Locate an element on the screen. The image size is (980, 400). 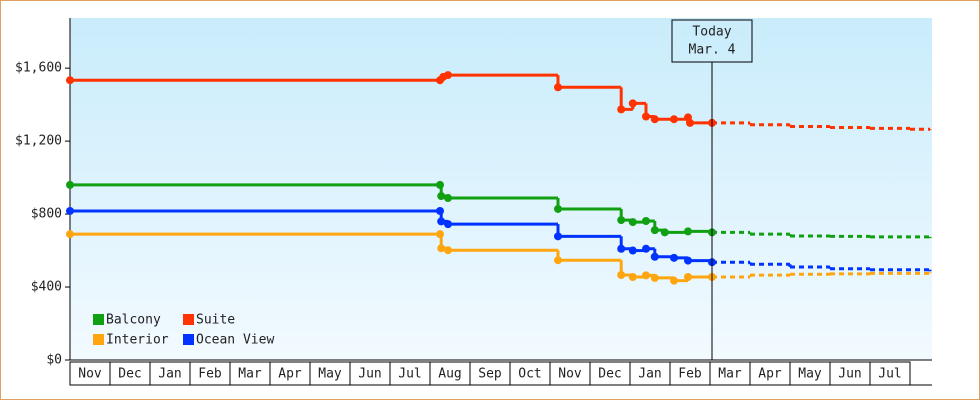
y-tick-label: $400 is located at coordinates (46, 287).